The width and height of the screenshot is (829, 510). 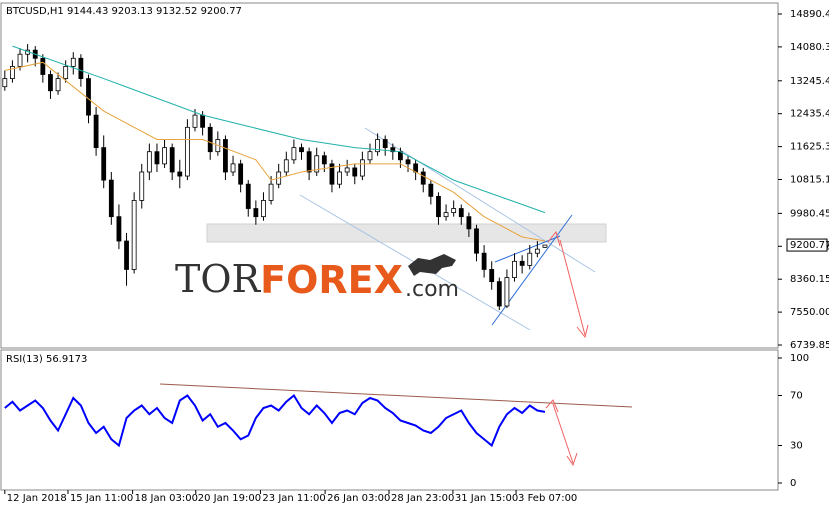 I want to click on zone, so click(x=406, y=233).